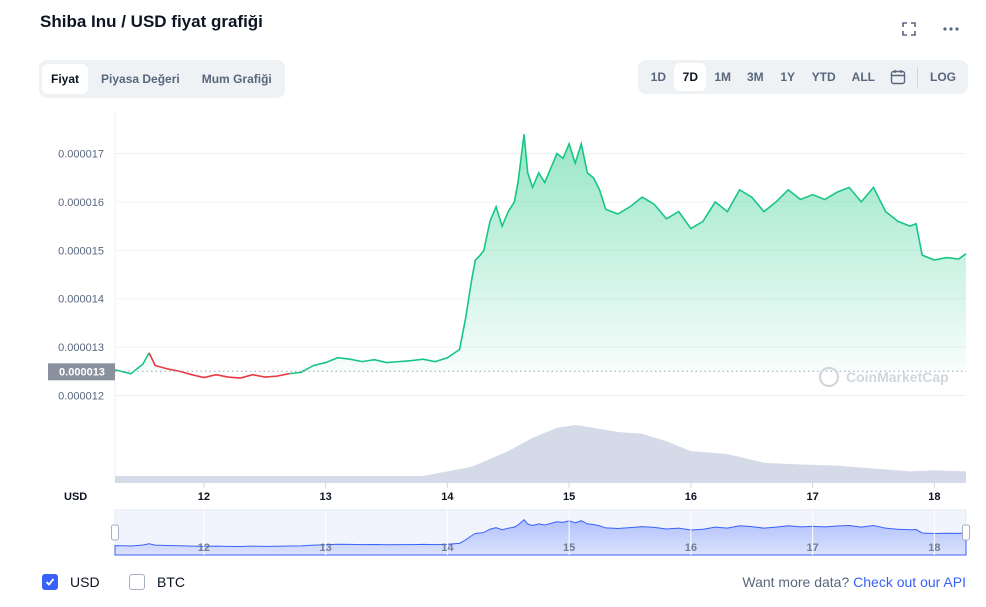 The height and width of the screenshot is (607, 986). I want to click on current-price-badge, so click(81, 372).